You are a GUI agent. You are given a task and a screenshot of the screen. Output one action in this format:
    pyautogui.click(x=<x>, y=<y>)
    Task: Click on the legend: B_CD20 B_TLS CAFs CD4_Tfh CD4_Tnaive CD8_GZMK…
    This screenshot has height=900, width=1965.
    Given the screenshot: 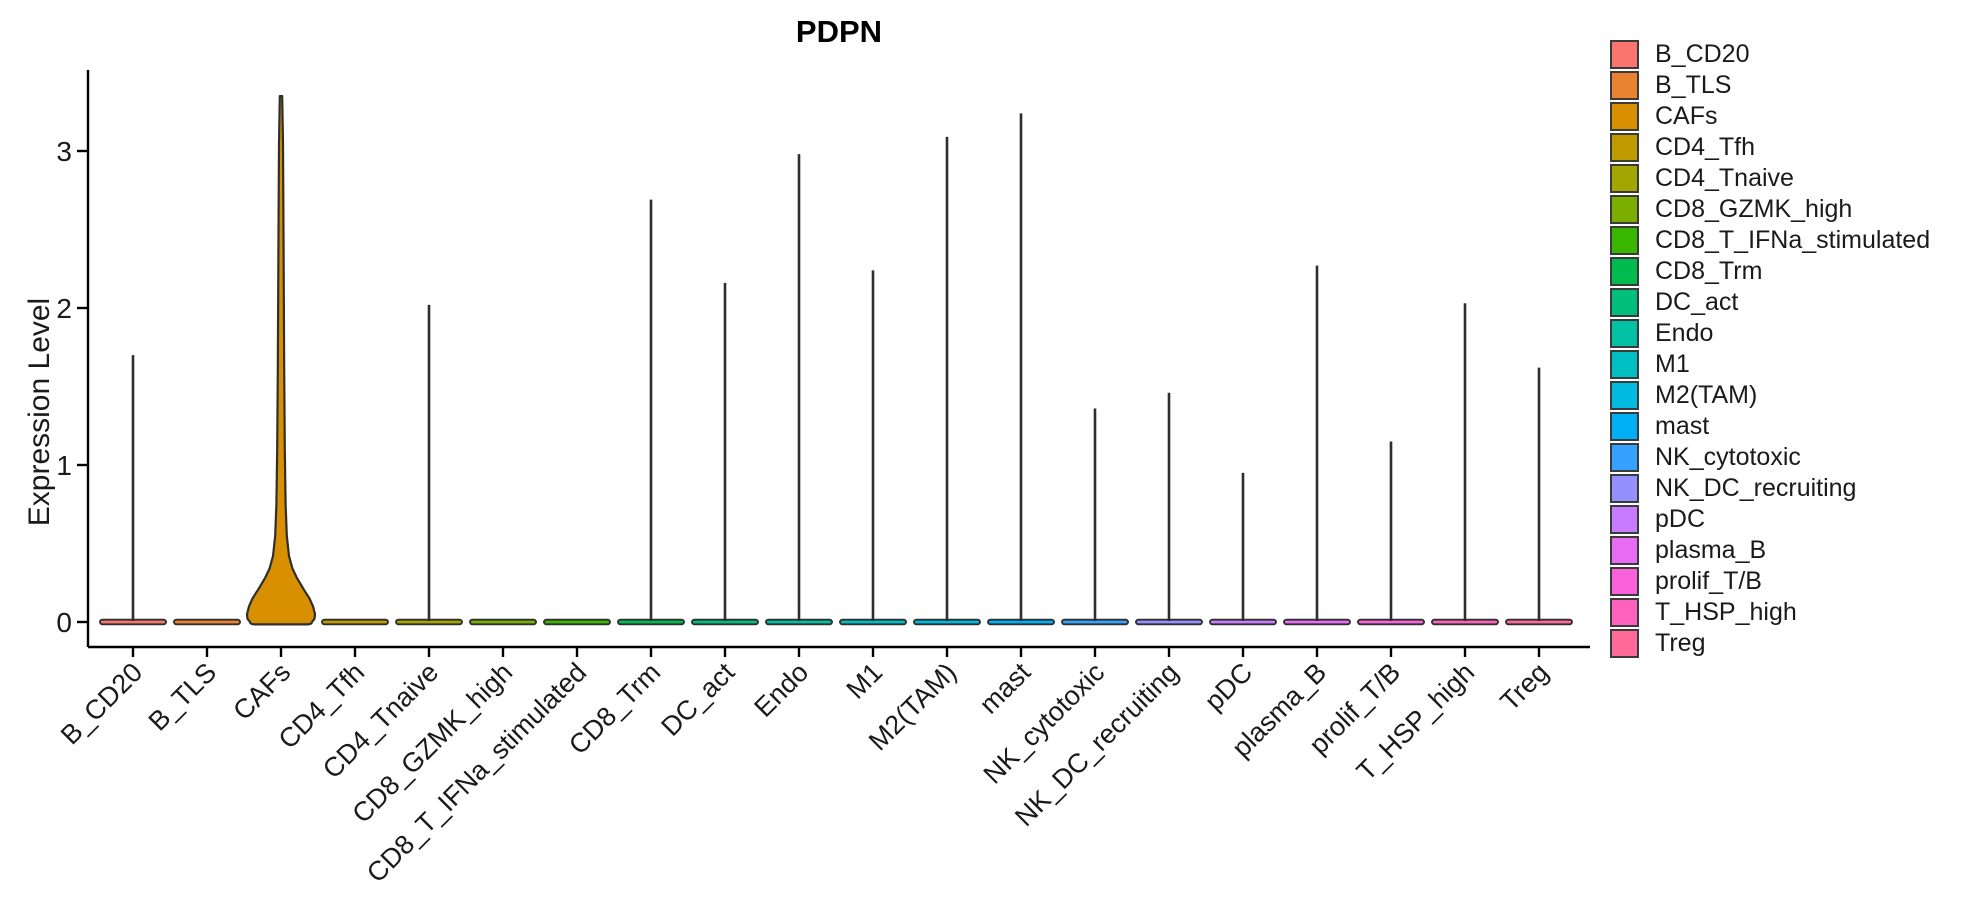 What is the action you would take?
    pyautogui.click(x=1770, y=350)
    